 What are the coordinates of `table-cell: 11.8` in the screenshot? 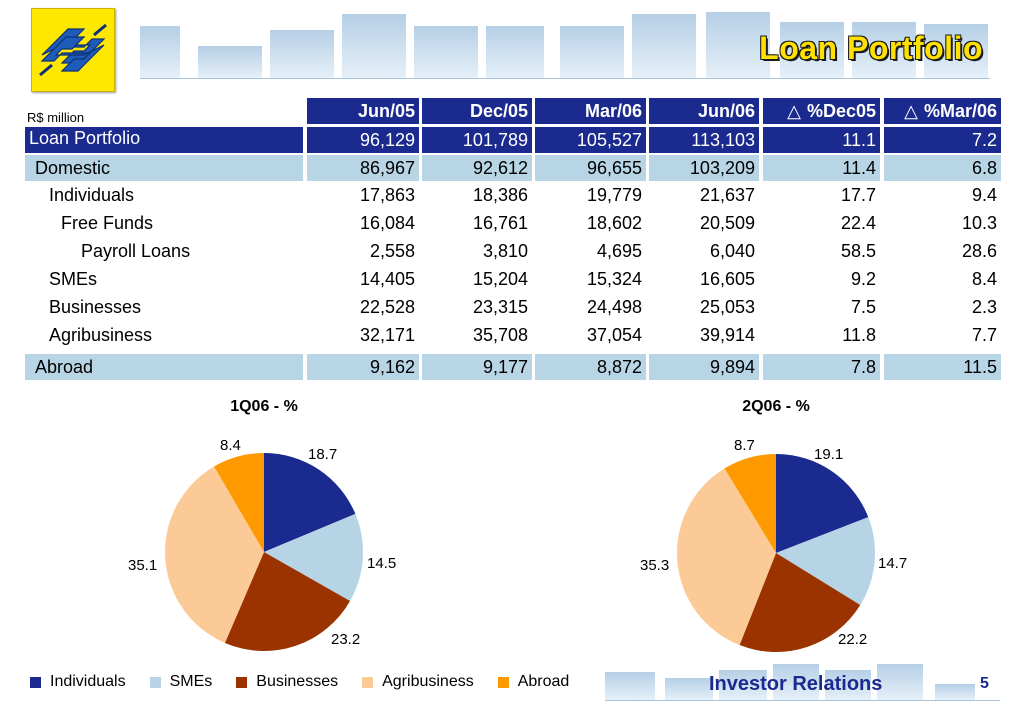 It's located at (859, 335).